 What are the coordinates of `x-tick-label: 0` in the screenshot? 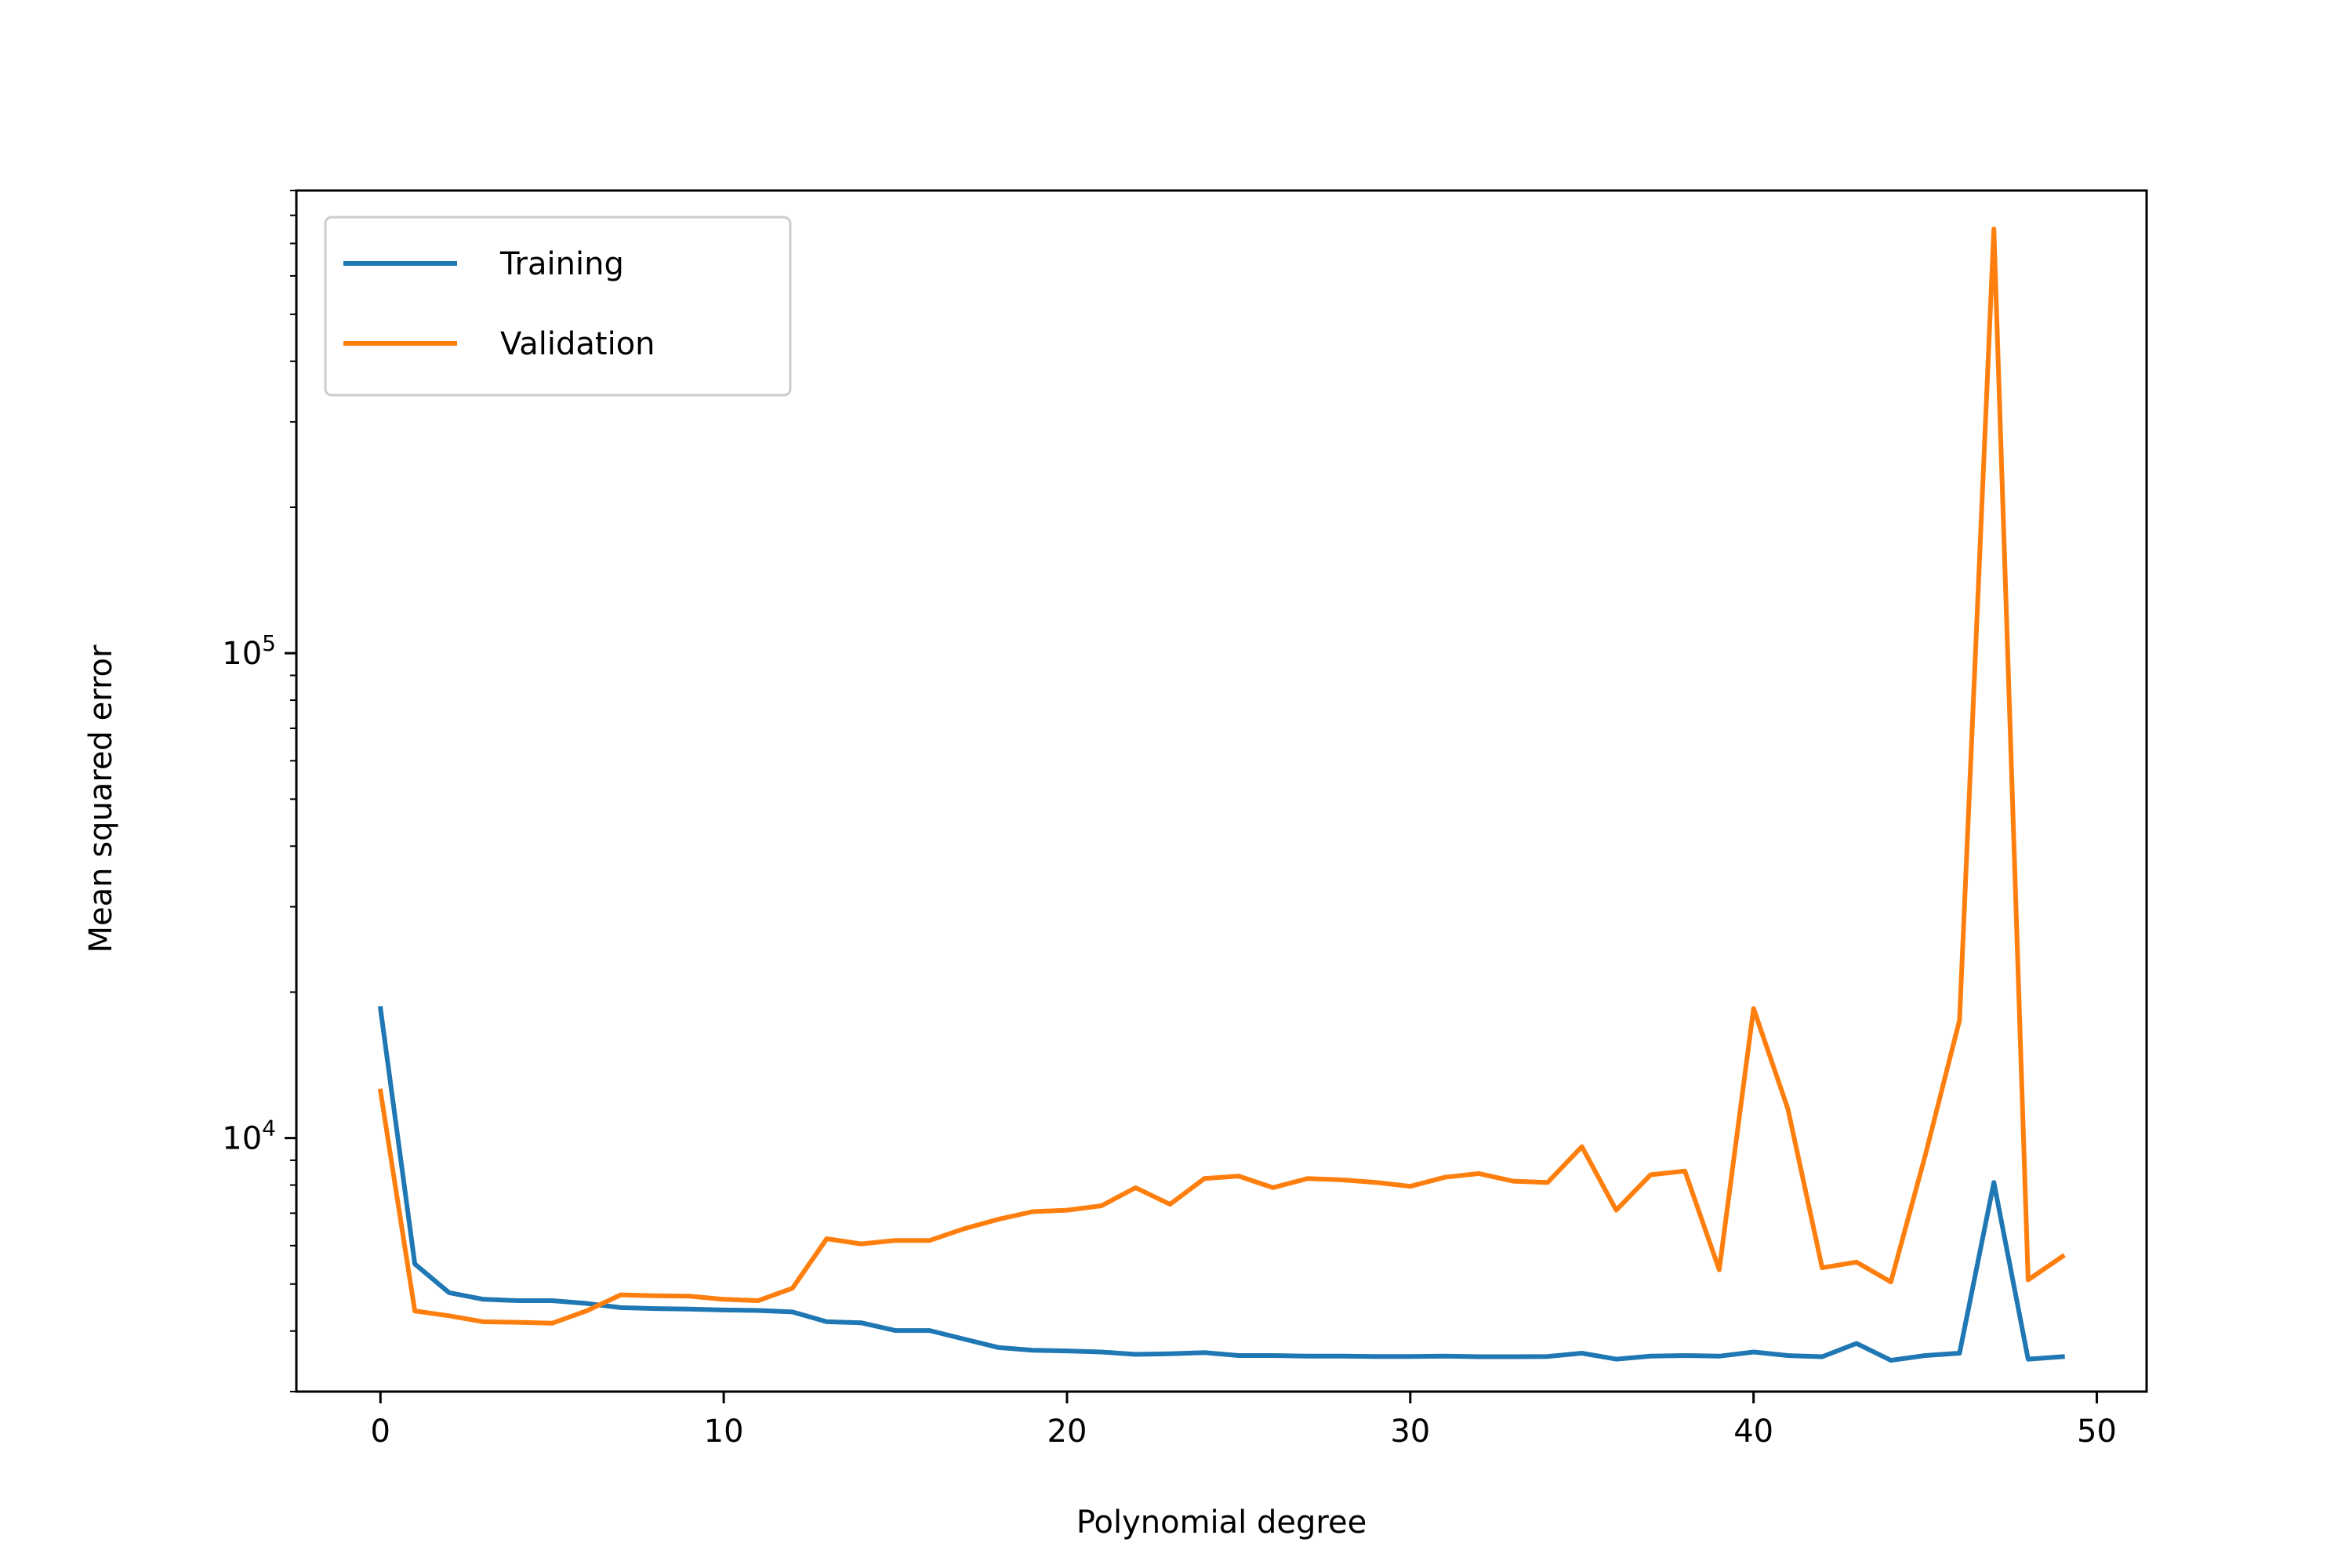 It's located at (380, 1432).